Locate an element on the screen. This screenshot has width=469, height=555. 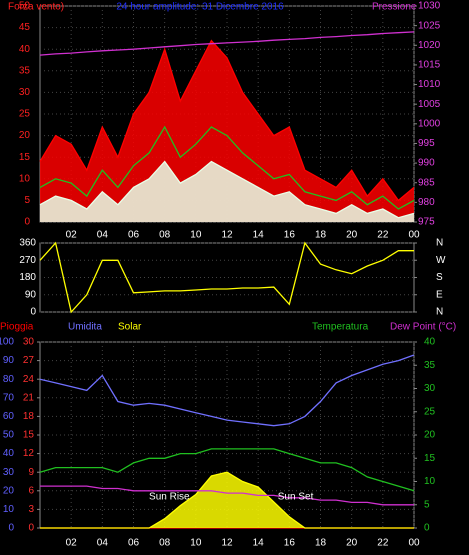
y-tick-label: 270 is located at coordinates (27, 260).